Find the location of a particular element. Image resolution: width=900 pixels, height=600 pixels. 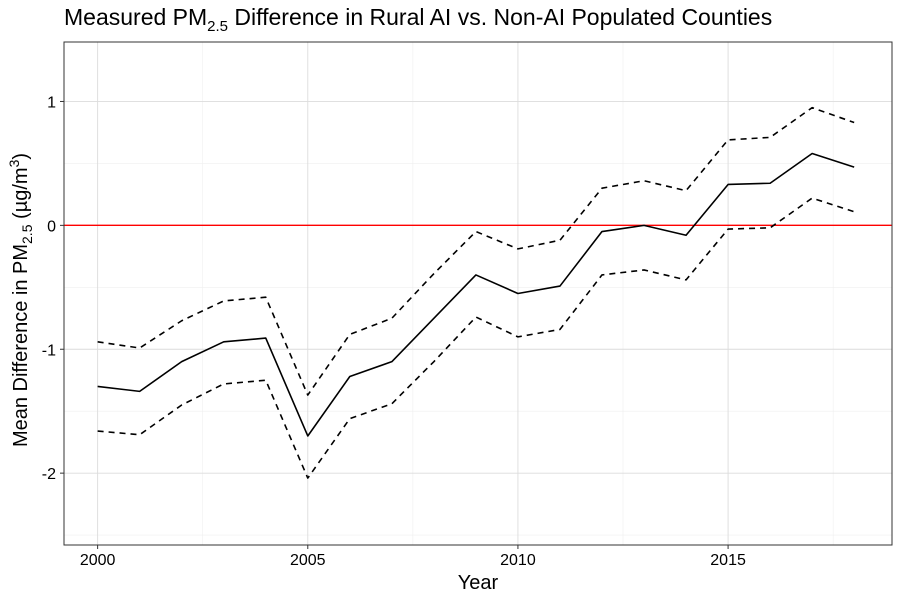

x-tick-label: 2015 is located at coordinates (728, 560).